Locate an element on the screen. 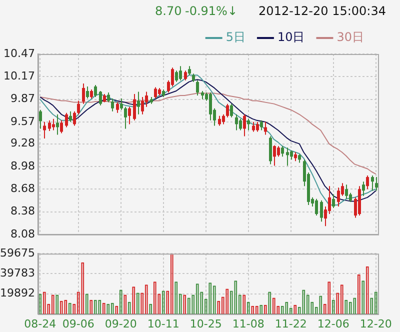  y-tick-label: 9.57 is located at coordinates (22, 121).